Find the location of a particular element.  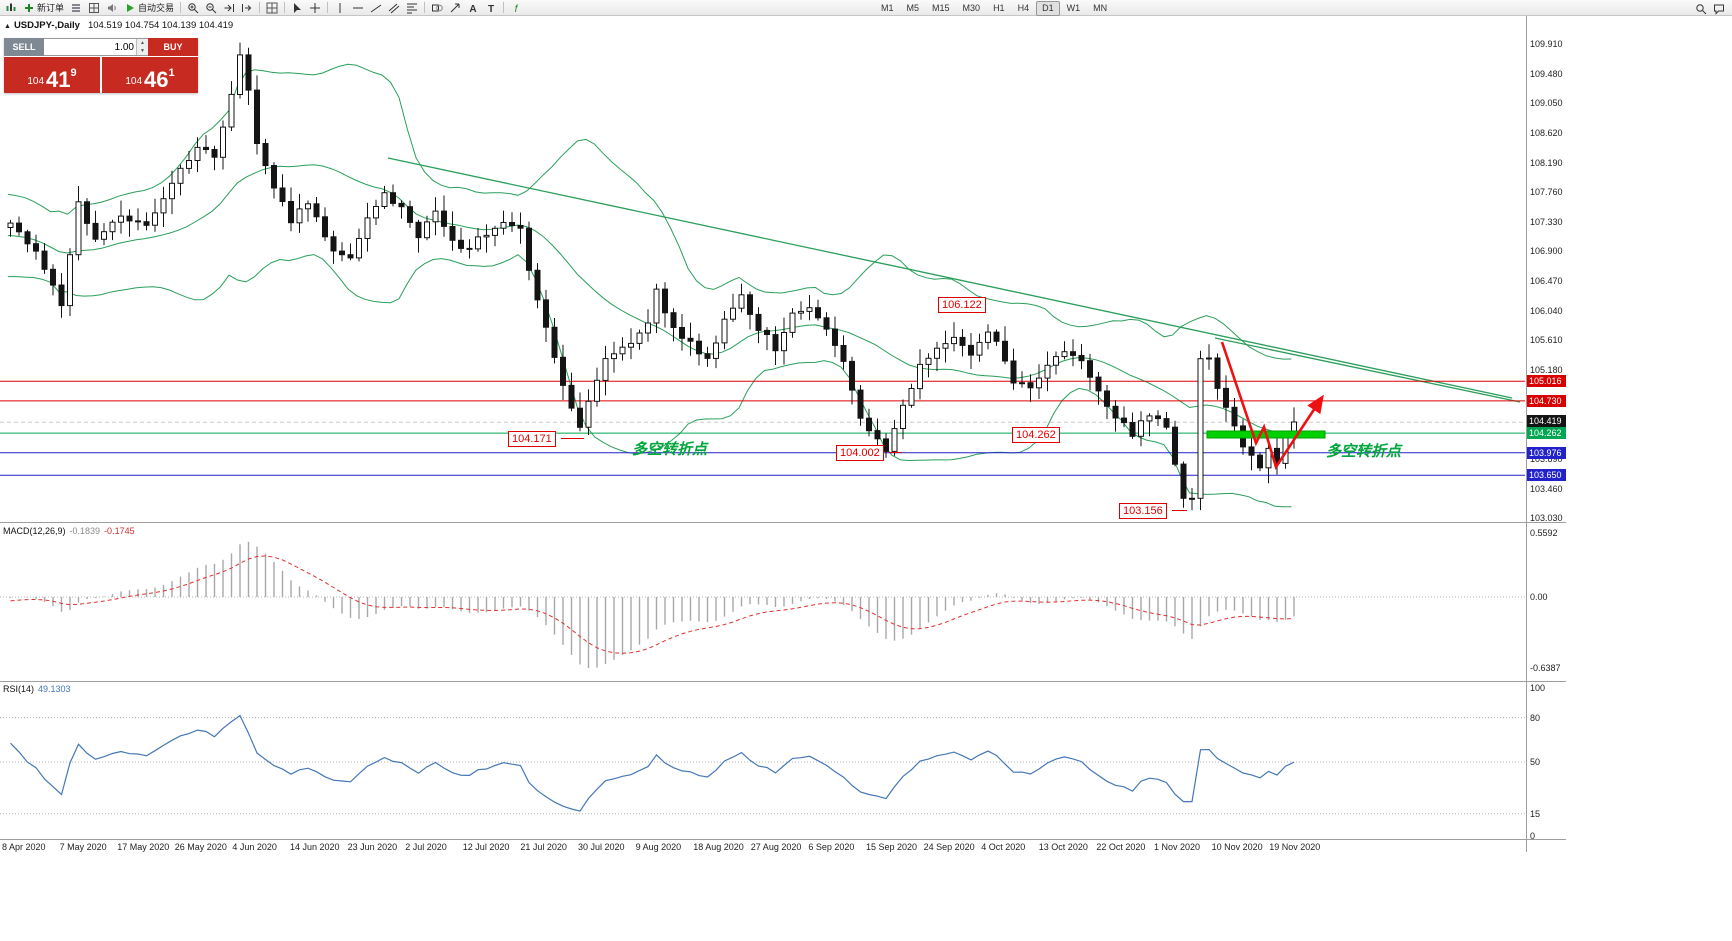

zoom-out-icon is located at coordinates (211, 7).